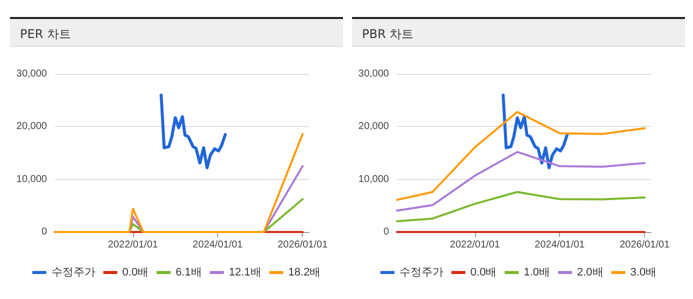 The image size is (693, 299). I want to click on legend-label: 3.0배, so click(643, 272).